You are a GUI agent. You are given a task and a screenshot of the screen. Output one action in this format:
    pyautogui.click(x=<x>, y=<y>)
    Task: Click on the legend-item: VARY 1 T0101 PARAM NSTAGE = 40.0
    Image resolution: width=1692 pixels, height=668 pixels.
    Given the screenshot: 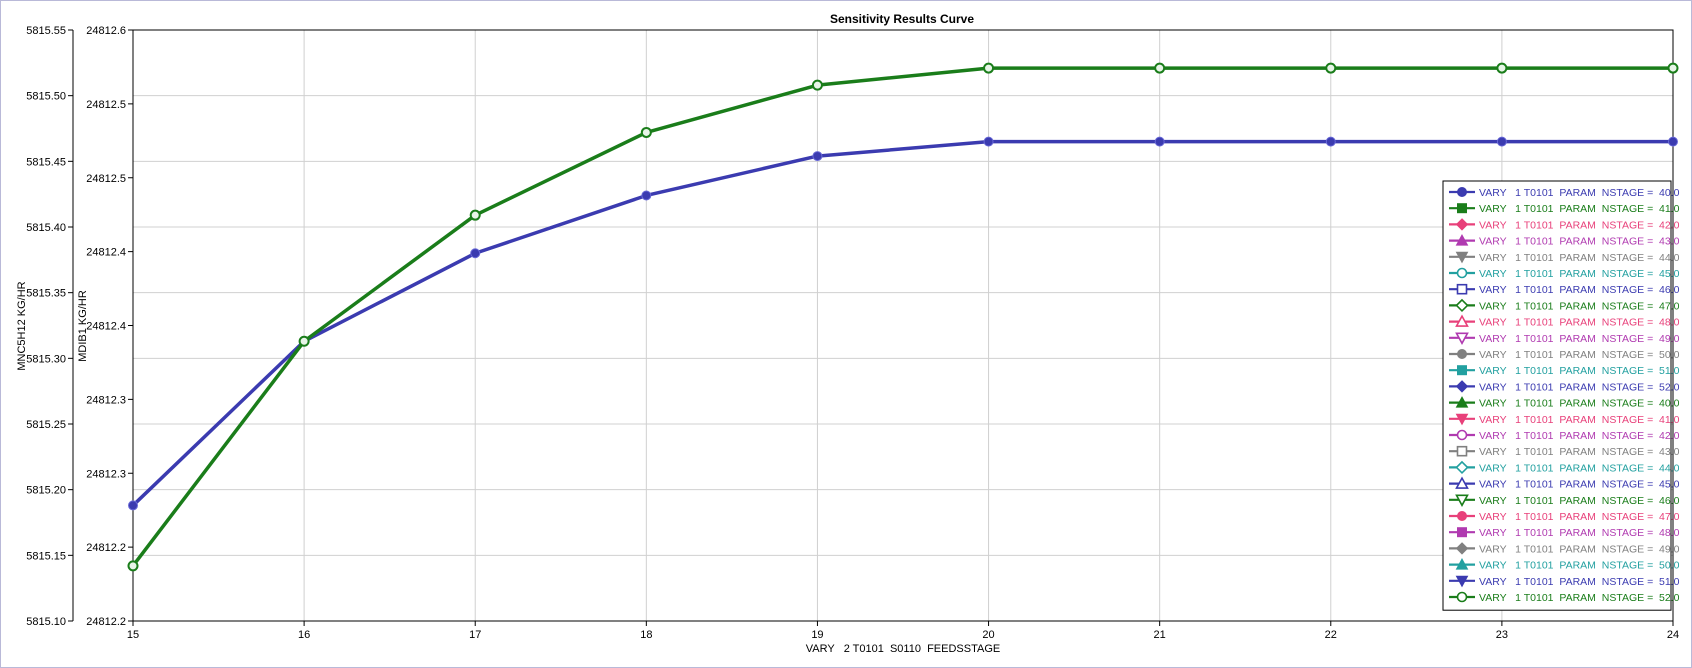 What is the action you would take?
    pyautogui.click(x=1564, y=403)
    